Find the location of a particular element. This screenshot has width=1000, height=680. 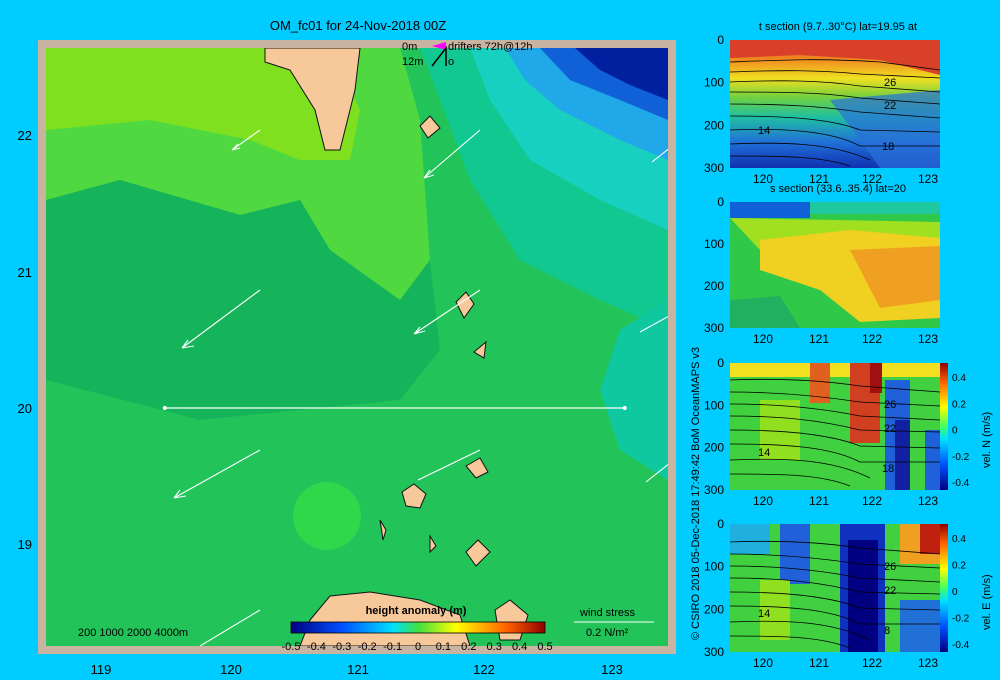

colorbar-tick-label: 0.5 is located at coordinates (544, 647).